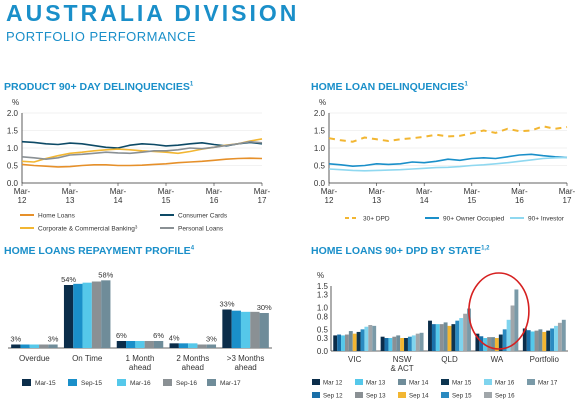 Image resolution: width=580 pixels, height=405 pixels. Describe the element at coordinates (121, 335) in the screenshot. I see `data-label: 6%` at that location.